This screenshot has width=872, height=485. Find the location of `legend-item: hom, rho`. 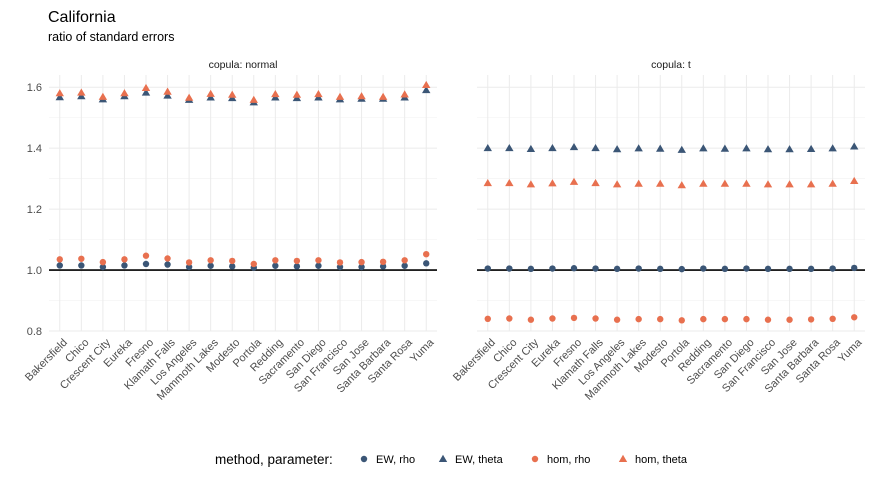

legend-item: hom, rho is located at coordinates (560, 460).